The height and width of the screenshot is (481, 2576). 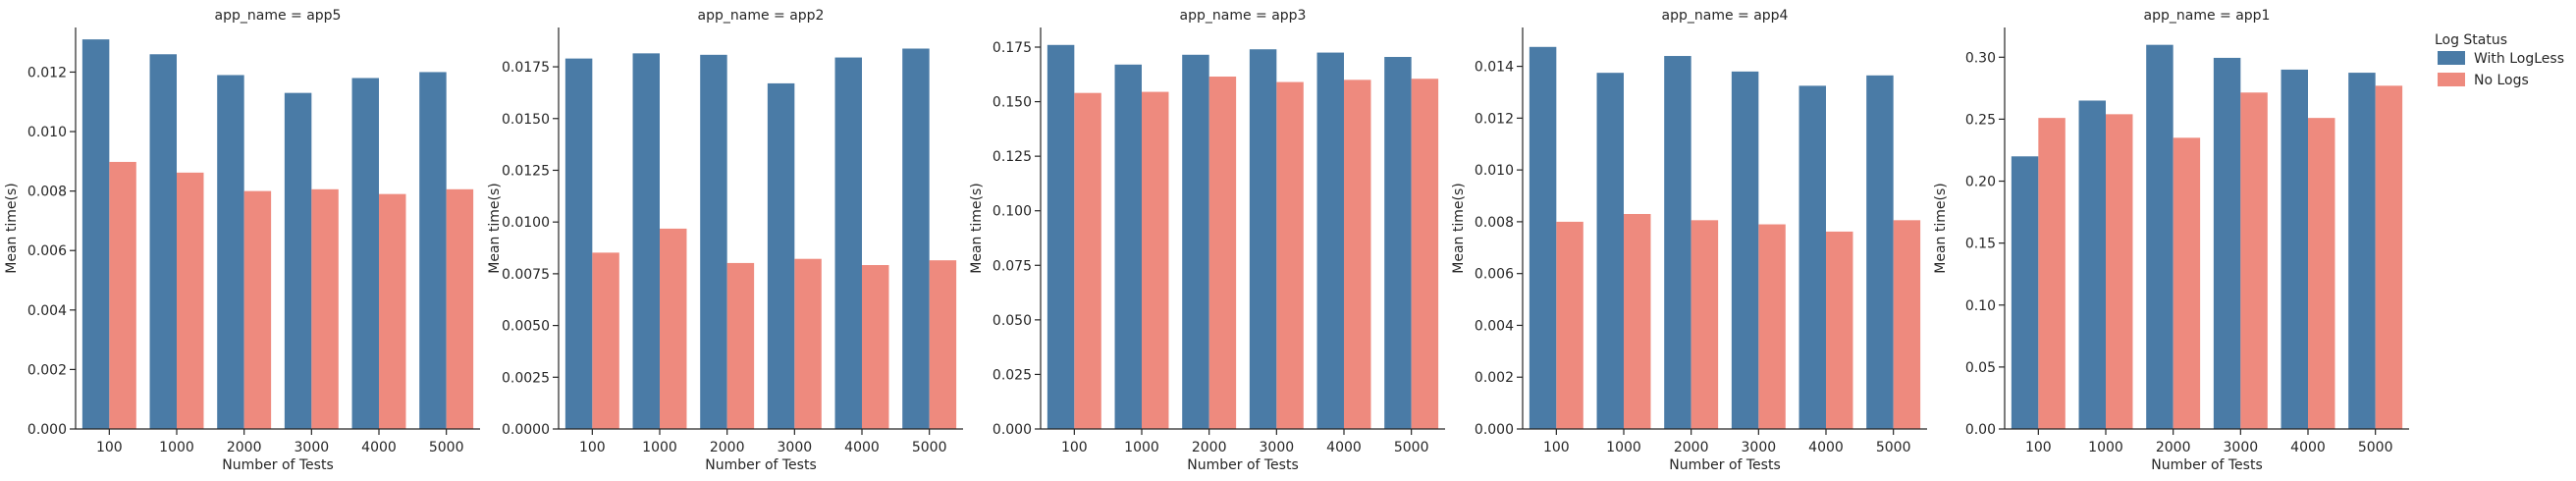 What do you see at coordinates (1725, 16) in the screenshot?
I see `facet-title: app_name = app4` at bounding box center [1725, 16].